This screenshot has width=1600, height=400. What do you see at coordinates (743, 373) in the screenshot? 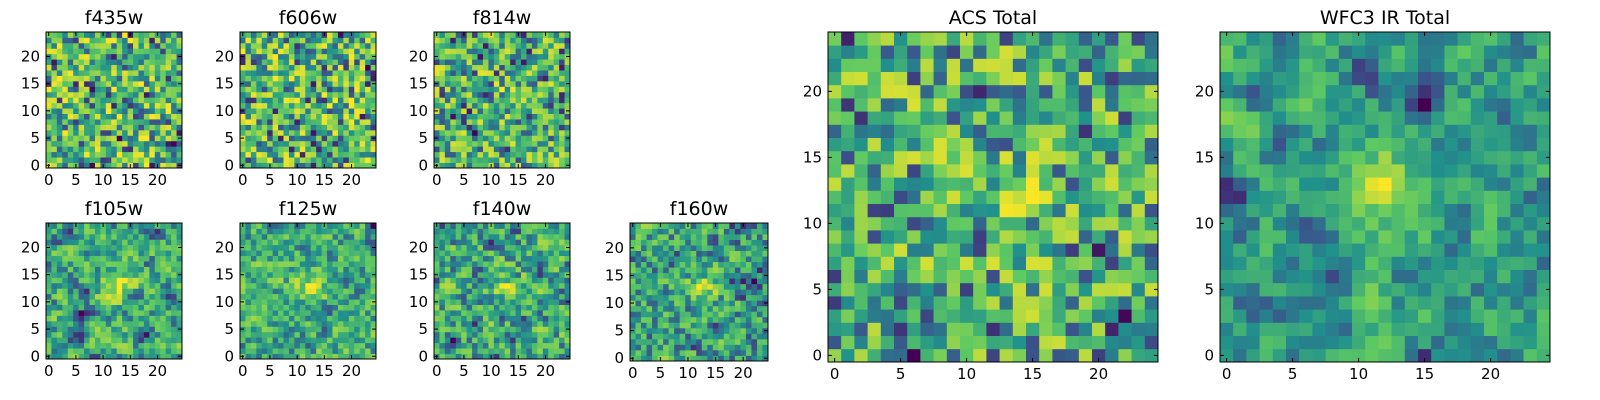
I see `x-tick-label: 20` at bounding box center [743, 373].